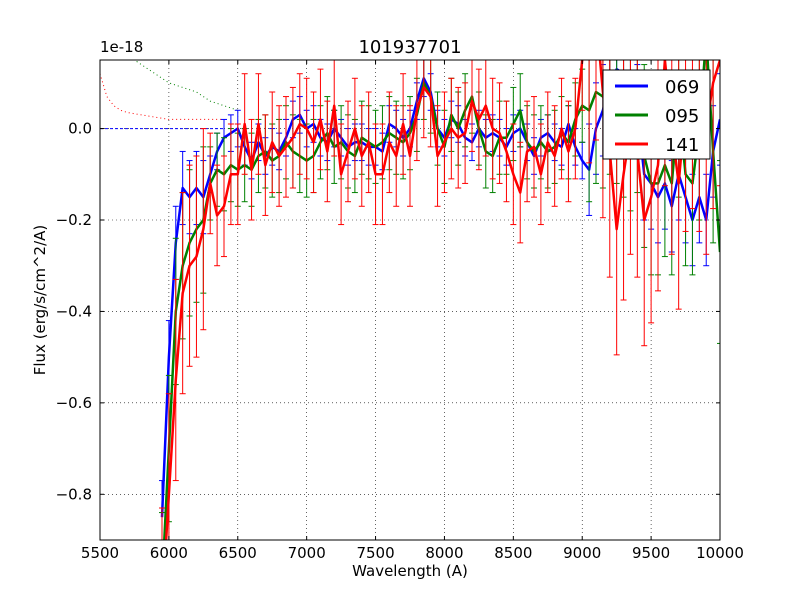 The image size is (800, 600). I want to click on y-tick-label: −0.6, so click(74, 403).